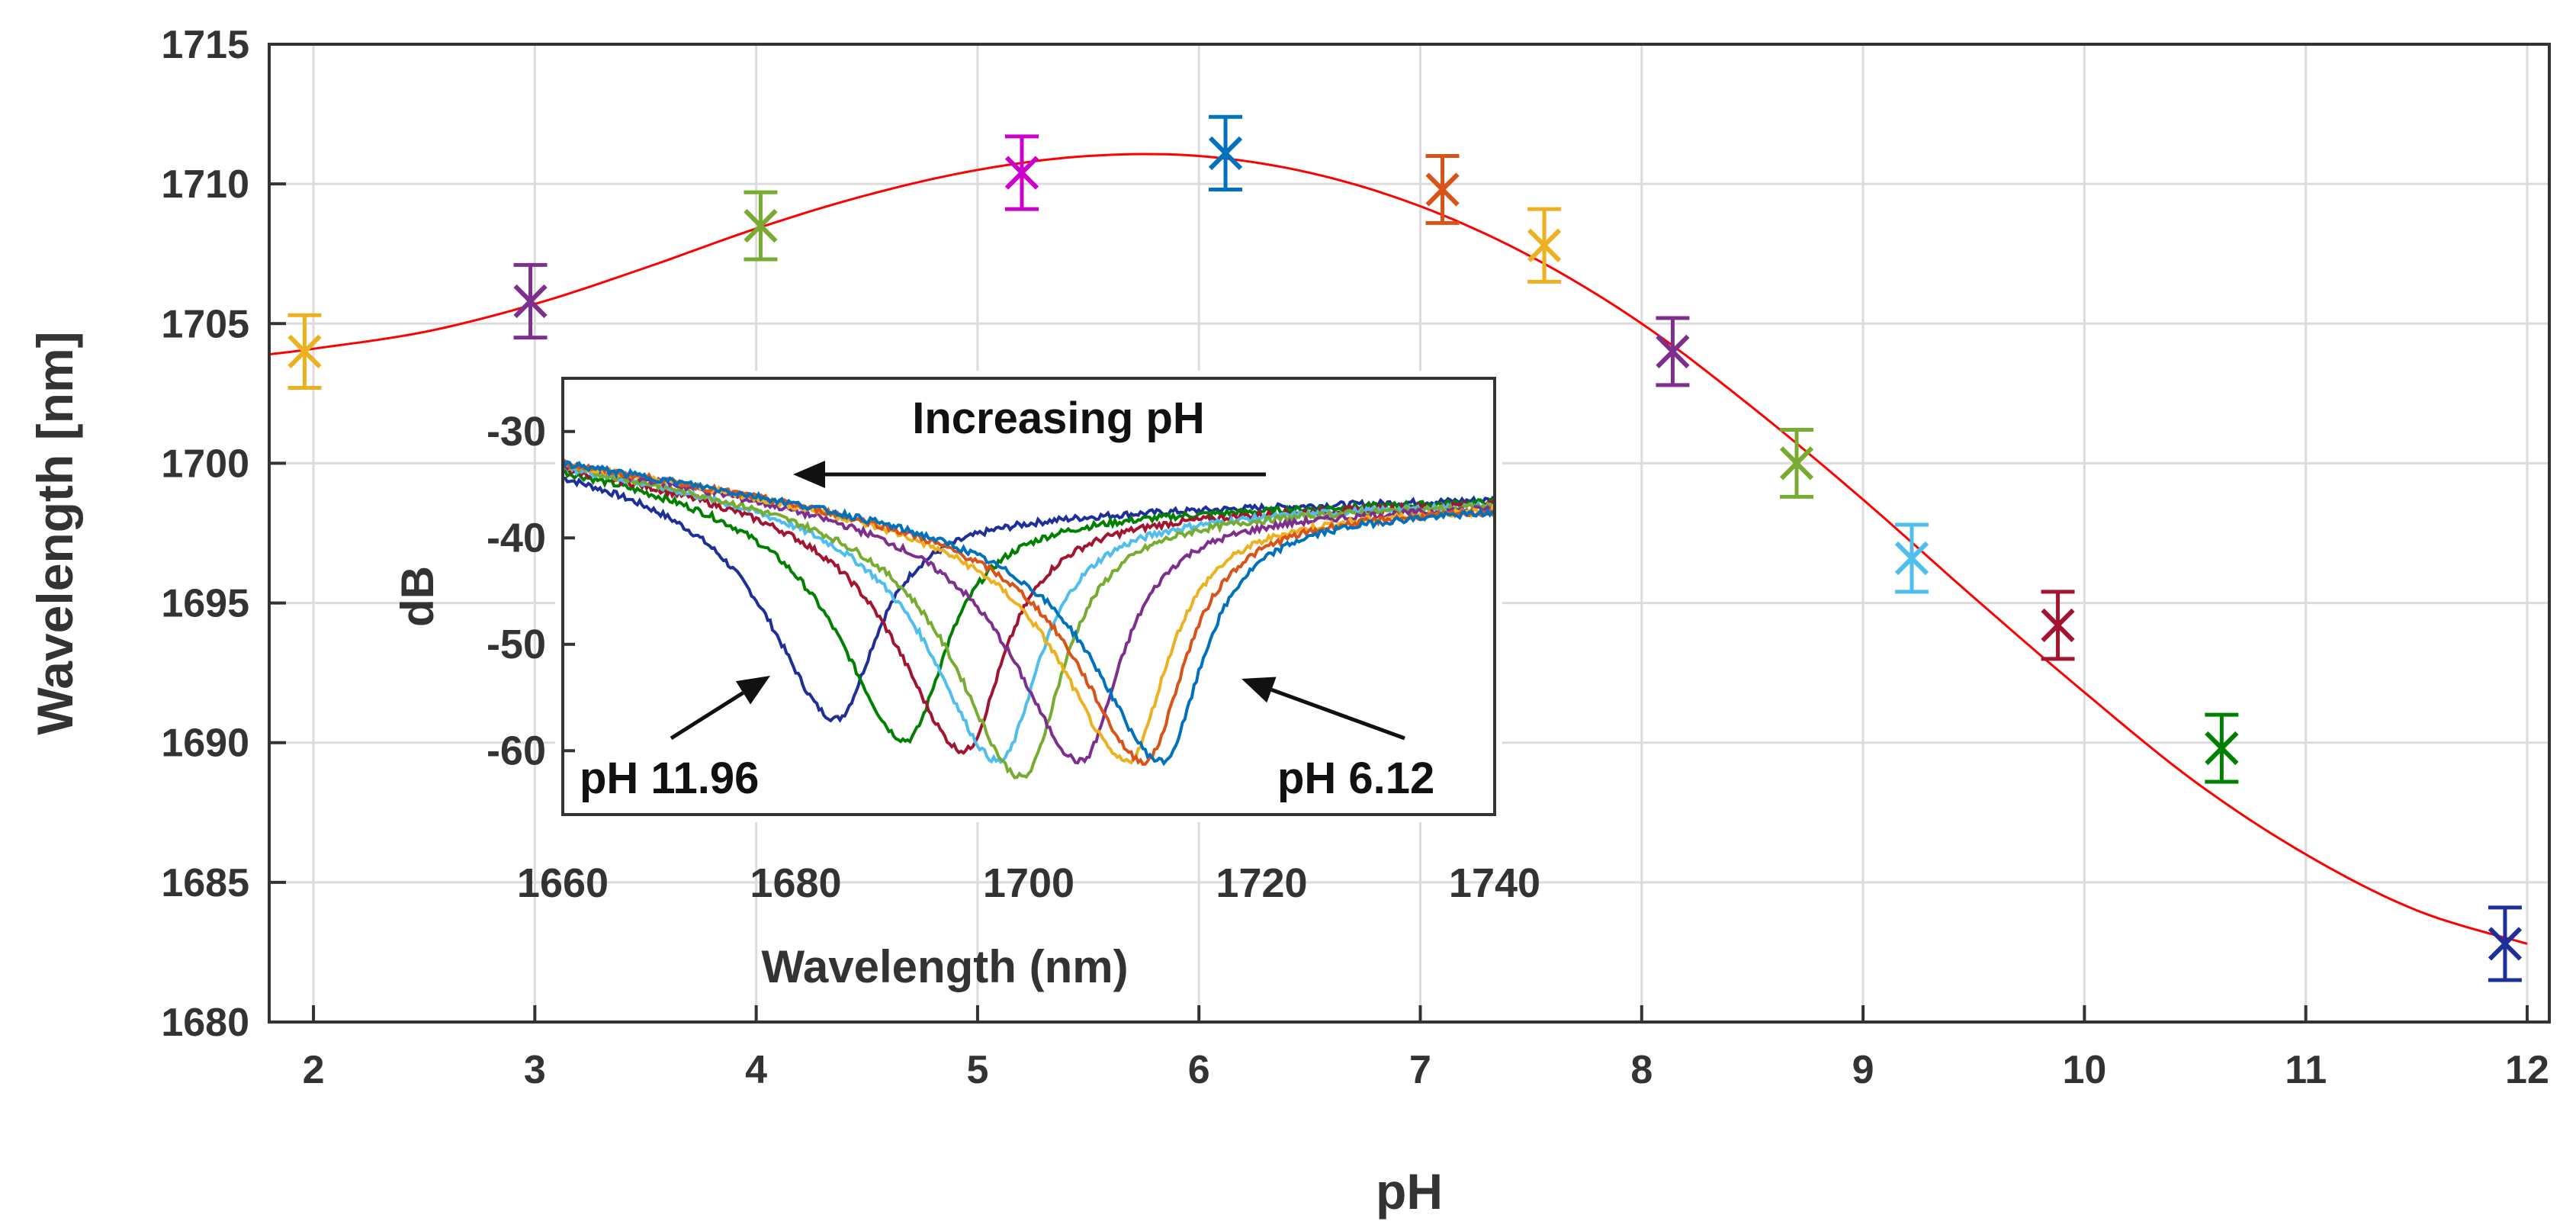  I want to click on arrow-increasing-ph, so click(1029, 474).